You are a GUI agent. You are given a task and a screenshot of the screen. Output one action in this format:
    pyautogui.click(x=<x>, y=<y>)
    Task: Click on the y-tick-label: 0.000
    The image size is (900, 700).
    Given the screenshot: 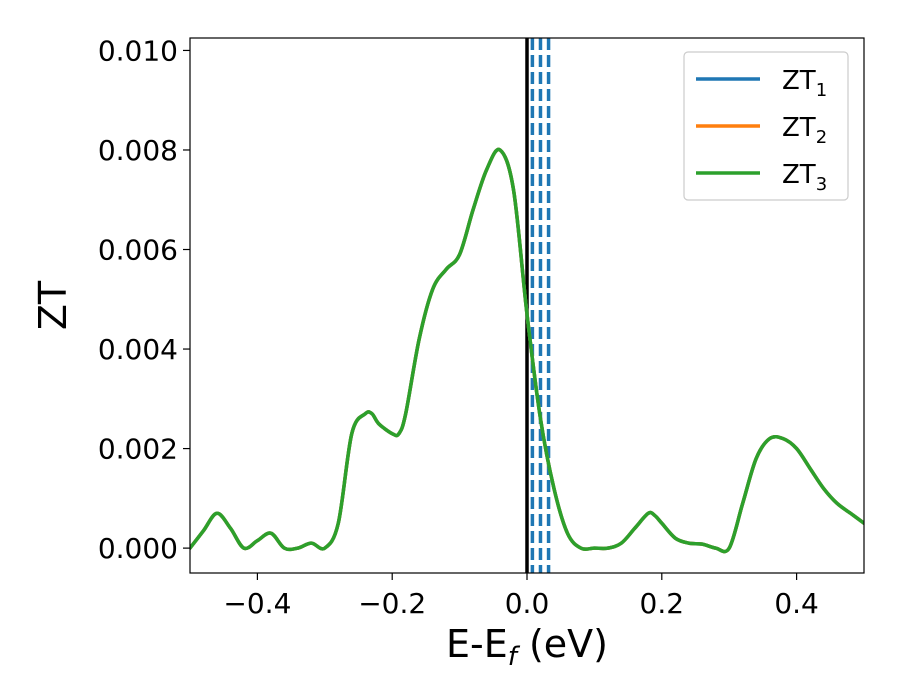 What is the action you would take?
    pyautogui.click(x=138, y=548)
    